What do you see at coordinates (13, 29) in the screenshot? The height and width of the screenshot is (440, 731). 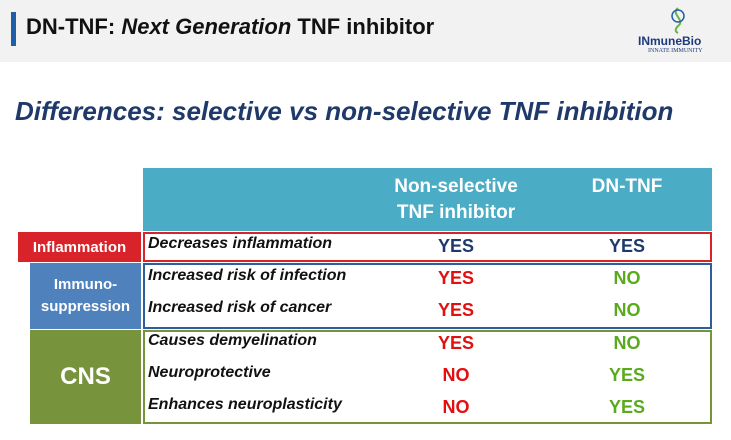 I see `accent-bar` at bounding box center [13, 29].